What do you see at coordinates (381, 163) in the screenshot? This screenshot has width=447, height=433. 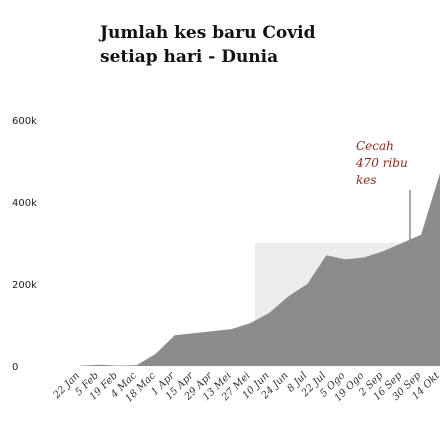 I see `annotation: 470 ribu` at bounding box center [381, 163].